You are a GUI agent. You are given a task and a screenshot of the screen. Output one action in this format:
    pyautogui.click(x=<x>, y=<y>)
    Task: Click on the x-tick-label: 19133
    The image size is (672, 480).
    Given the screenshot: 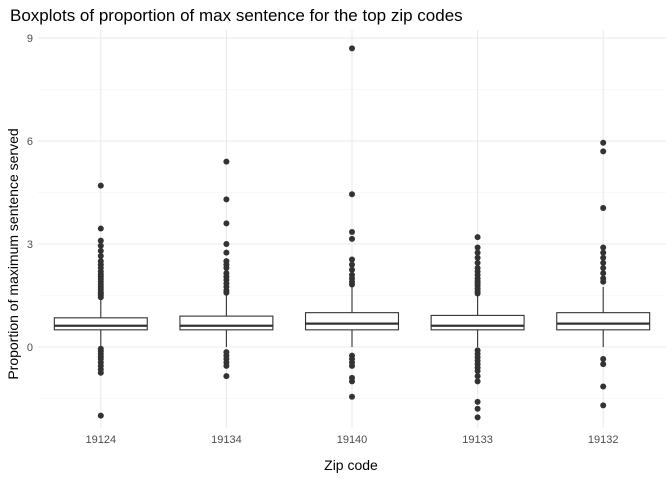 What is the action you would take?
    pyautogui.click(x=477, y=440)
    